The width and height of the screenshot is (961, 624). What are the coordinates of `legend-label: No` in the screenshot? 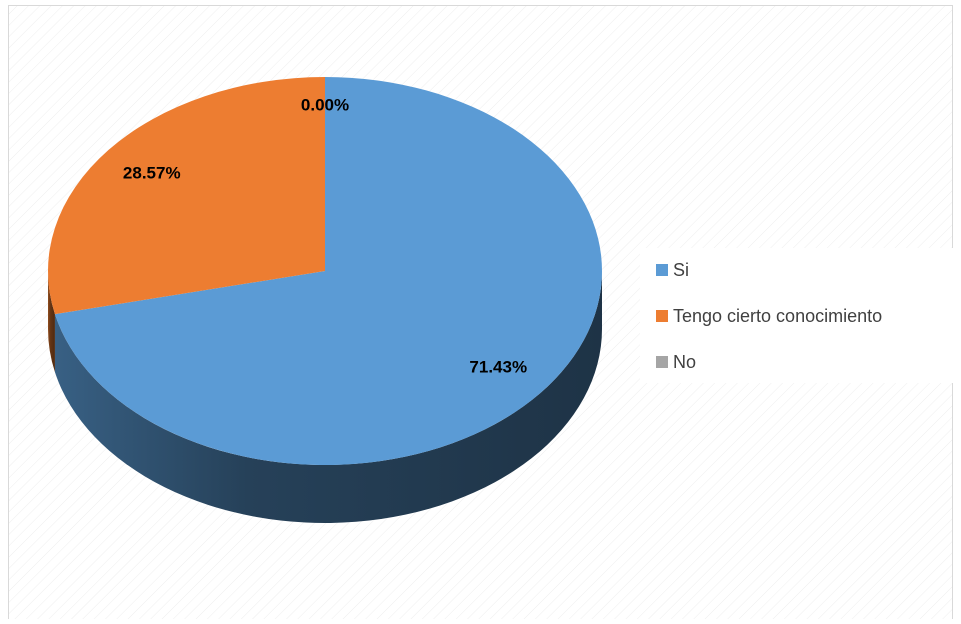 It's located at (684, 362).